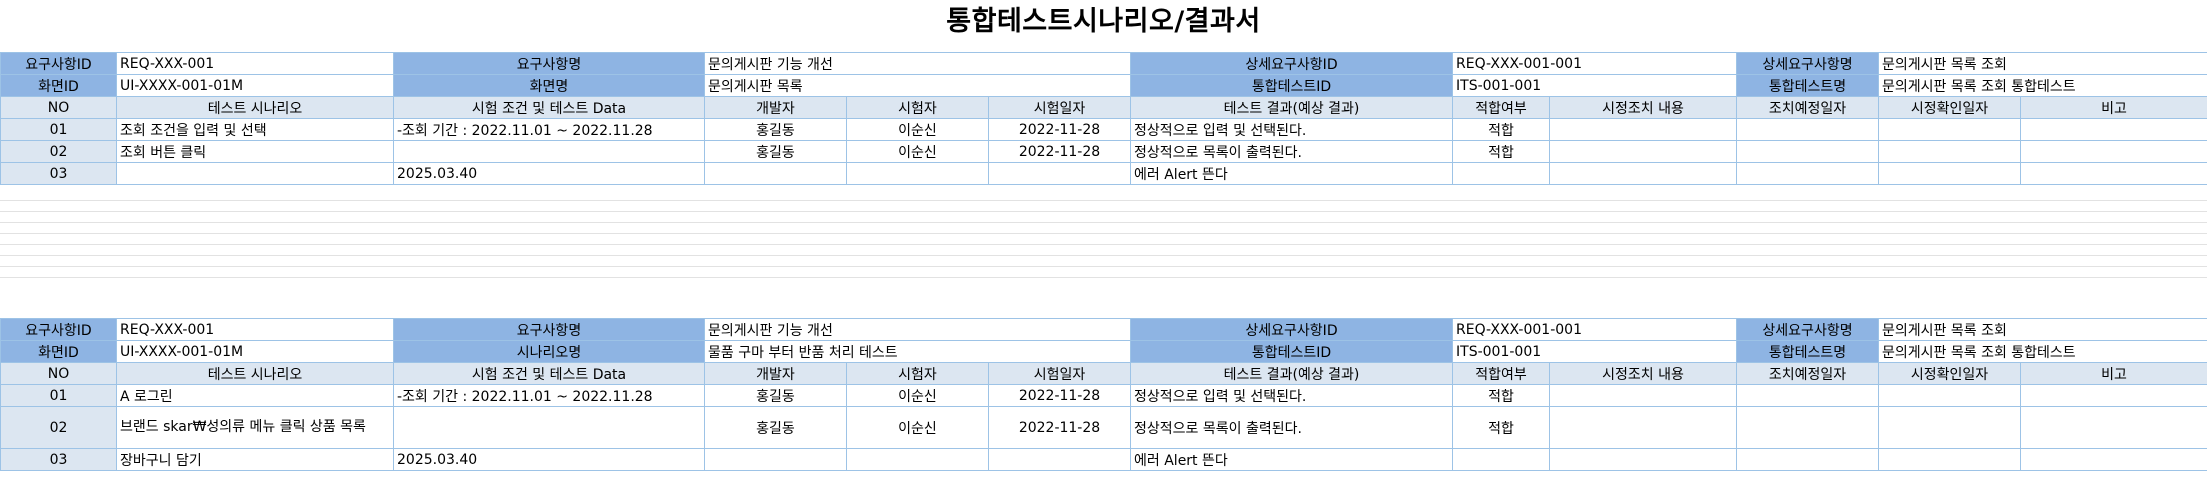 Image resolution: width=2207 pixels, height=481 pixels. What do you see at coordinates (255, 459) in the screenshot?
I see `cell-scenario: 장바구니 담기` at bounding box center [255, 459].